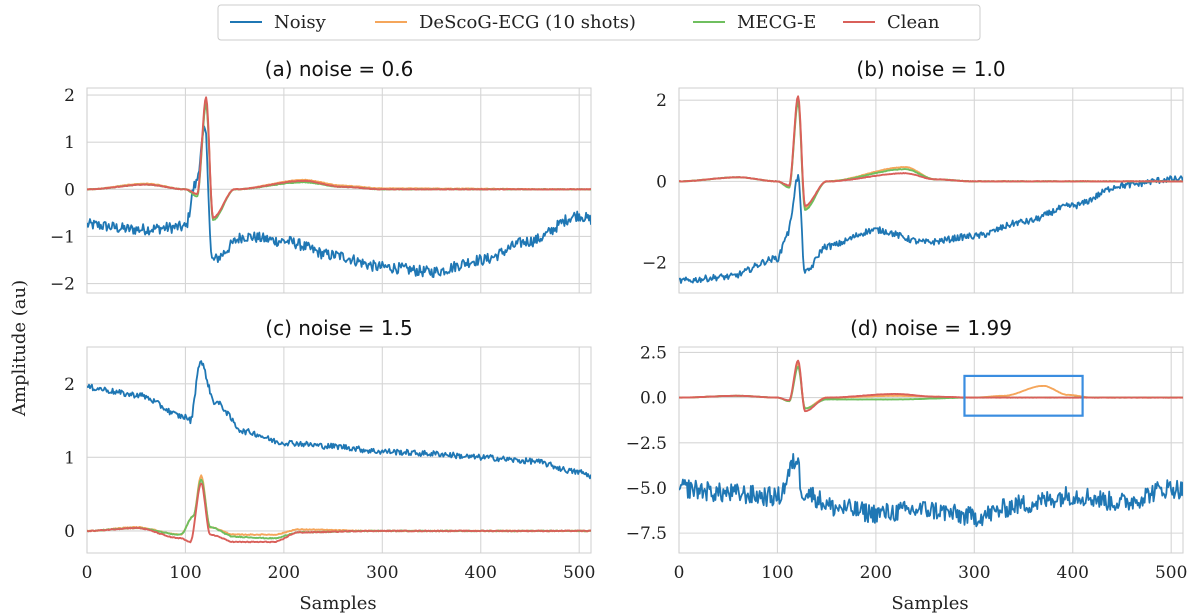  What do you see at coordinates (300, 22) in the screenshot?
I see `legend-entry: Noisy` at bounding box center [300, 22].